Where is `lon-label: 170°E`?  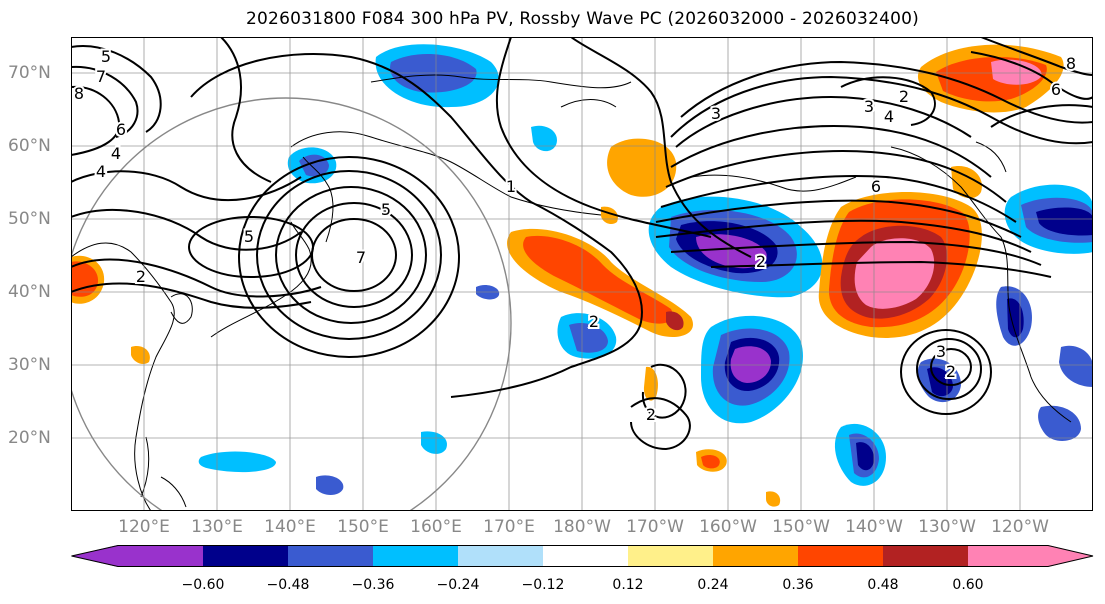
lon-label: 170°E is located at coordinates (509, 527).